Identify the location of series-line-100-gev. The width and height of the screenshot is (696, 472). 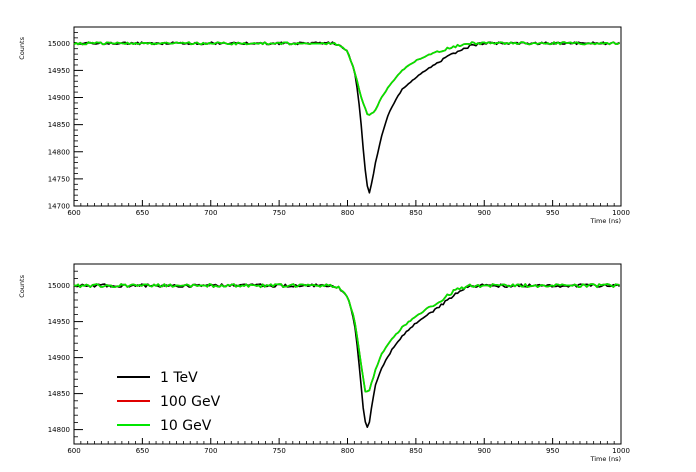
(346, 78).